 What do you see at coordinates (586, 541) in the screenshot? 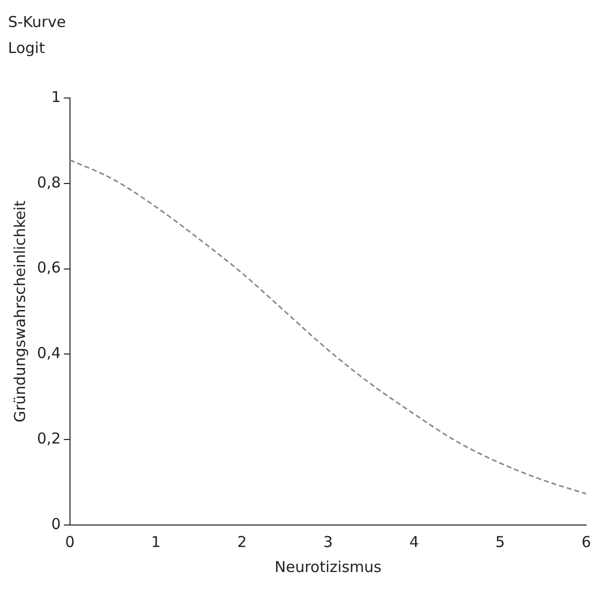
I see `x-tick-label: 6` at bounding box center [586, 541].